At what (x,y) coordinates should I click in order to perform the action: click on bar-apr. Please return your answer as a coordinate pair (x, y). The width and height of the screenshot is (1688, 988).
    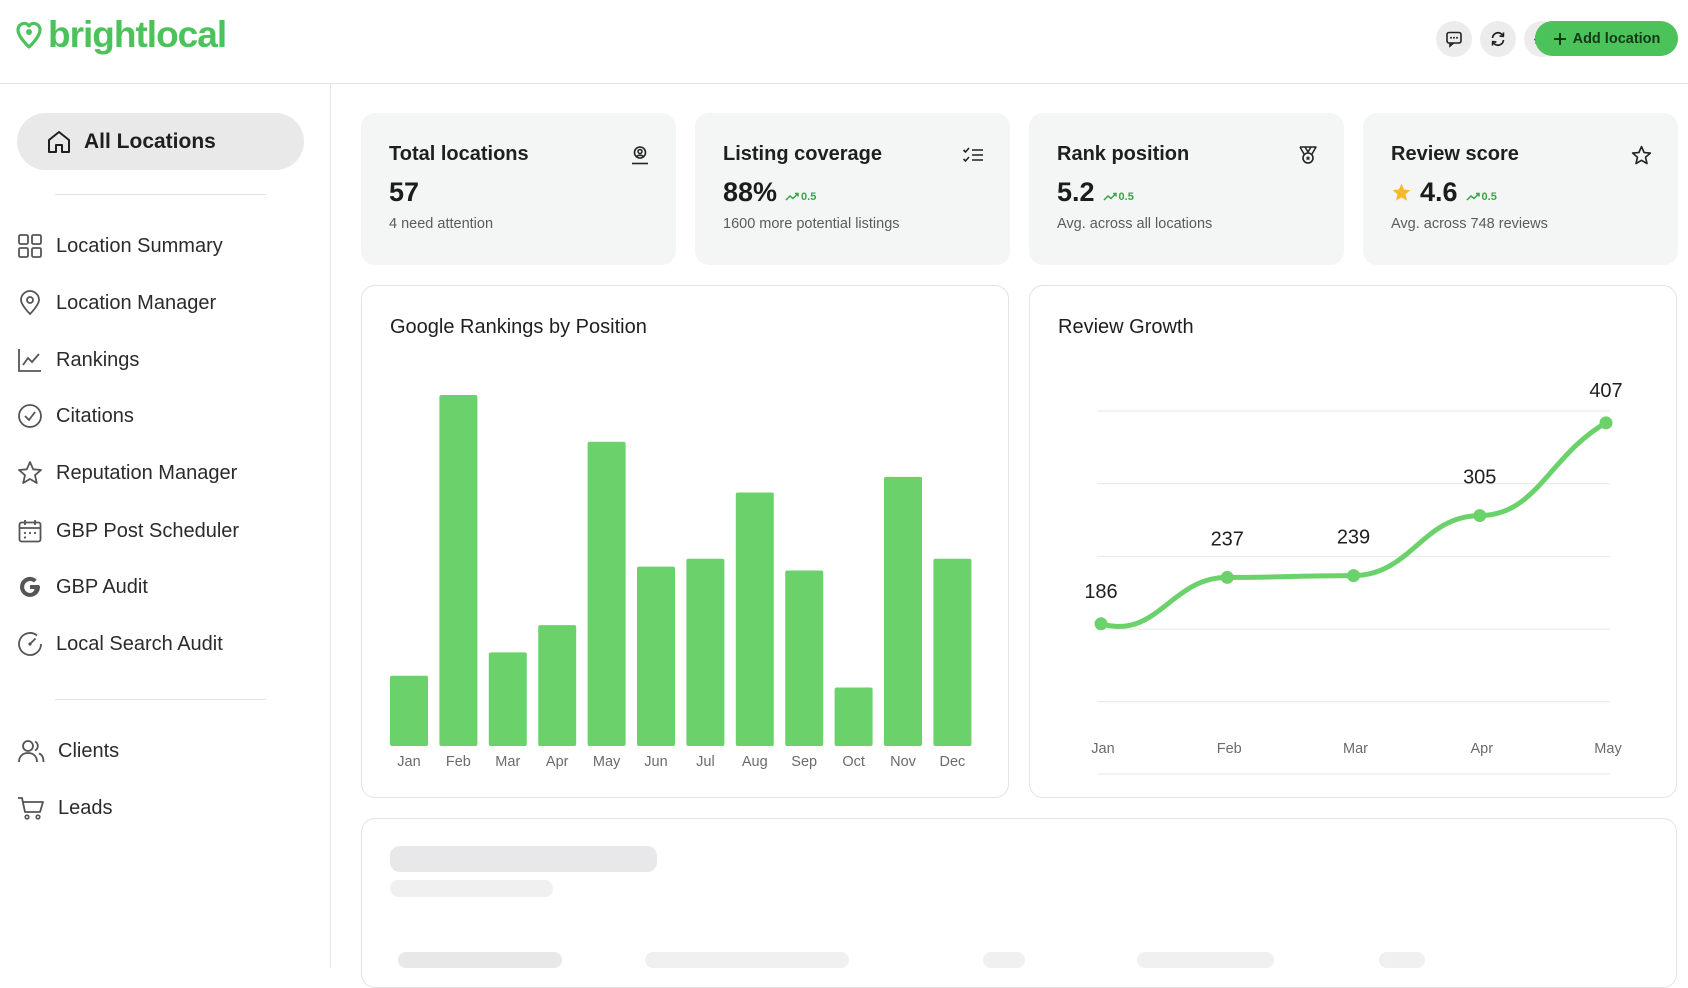
    Looking at the image, I should click on (557, 685).